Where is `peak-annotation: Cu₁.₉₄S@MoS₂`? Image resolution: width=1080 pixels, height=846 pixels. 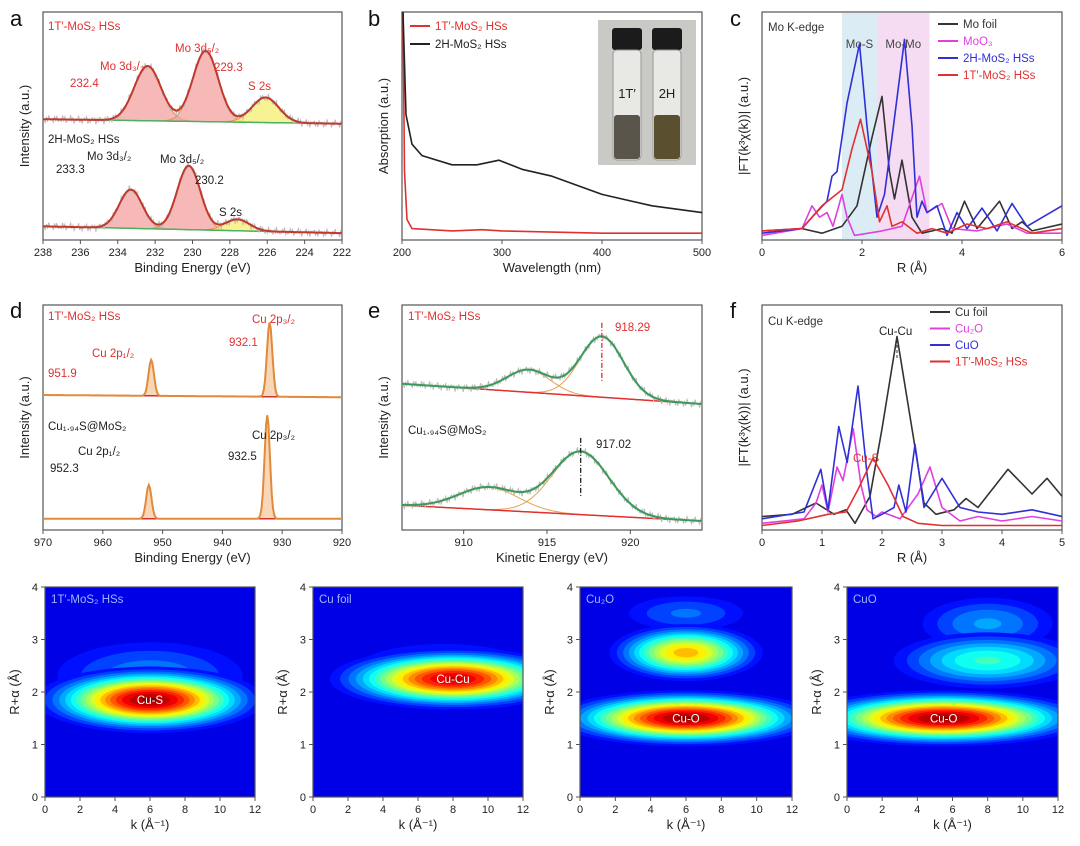 peak-annotation: Cu₁.₉₄S@MoS₂ is located at coordinates (447, 431).